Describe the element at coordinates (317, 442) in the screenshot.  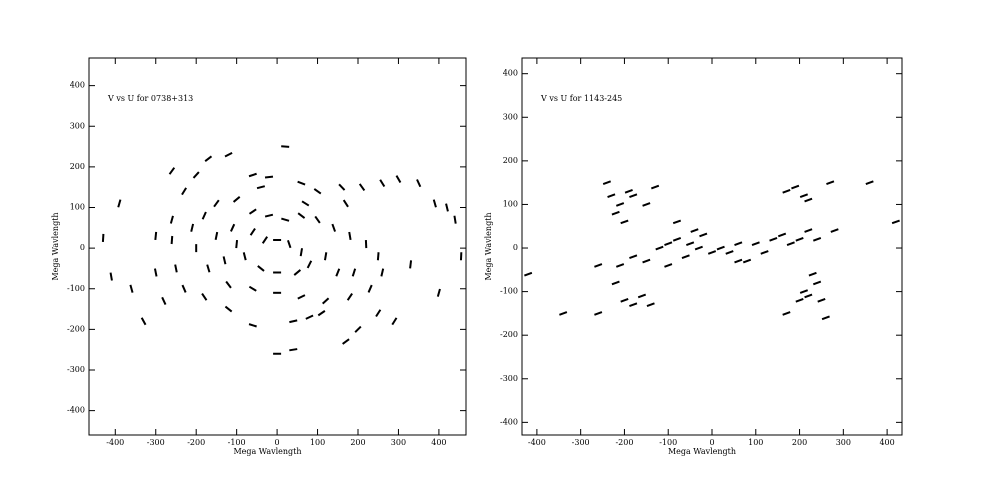
I see `x-tick-label: 100` at that location.